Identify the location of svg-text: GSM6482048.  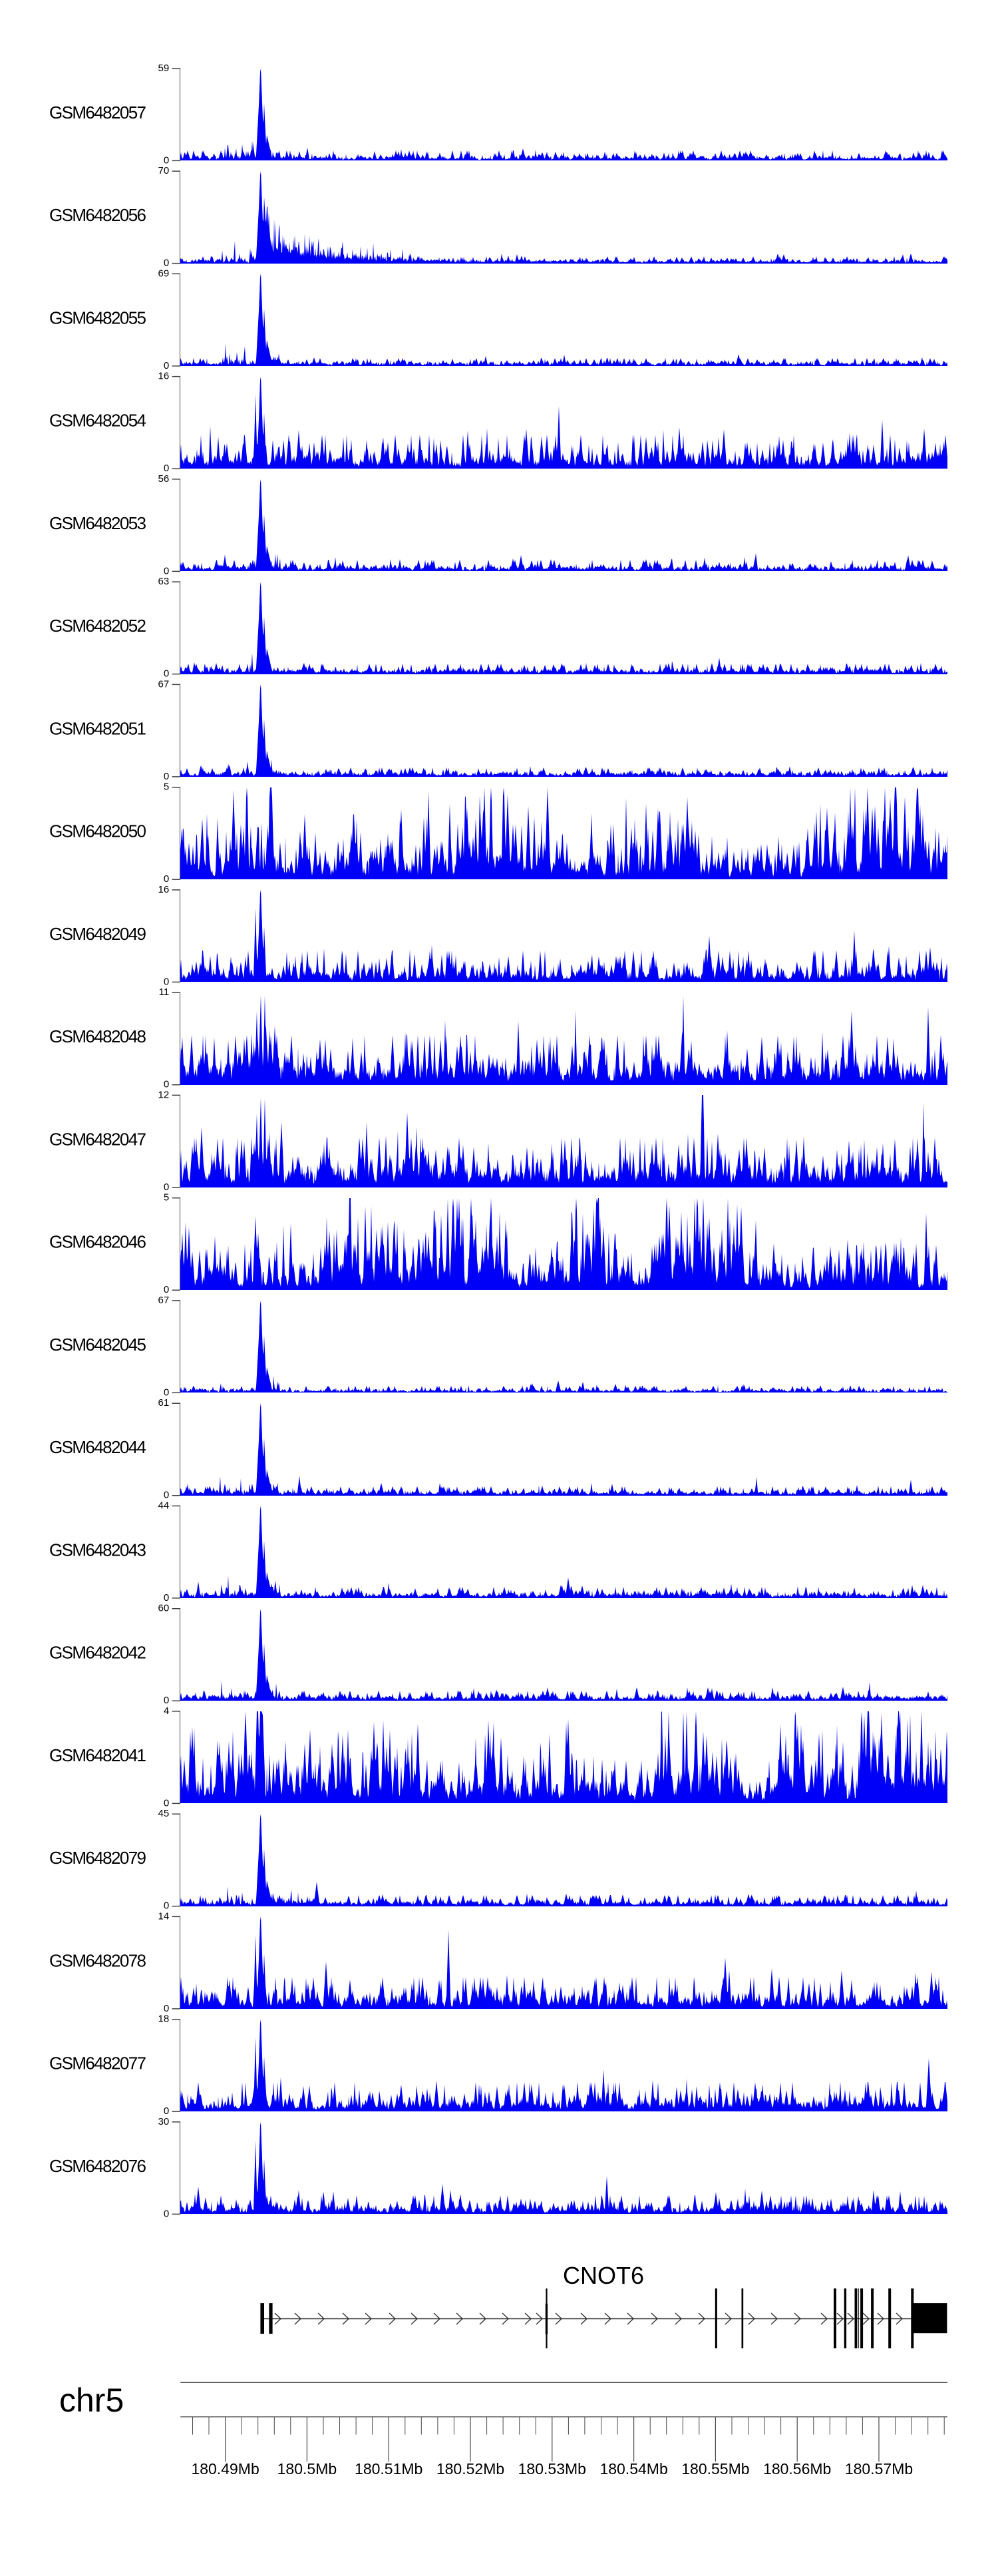
(97, 1036).